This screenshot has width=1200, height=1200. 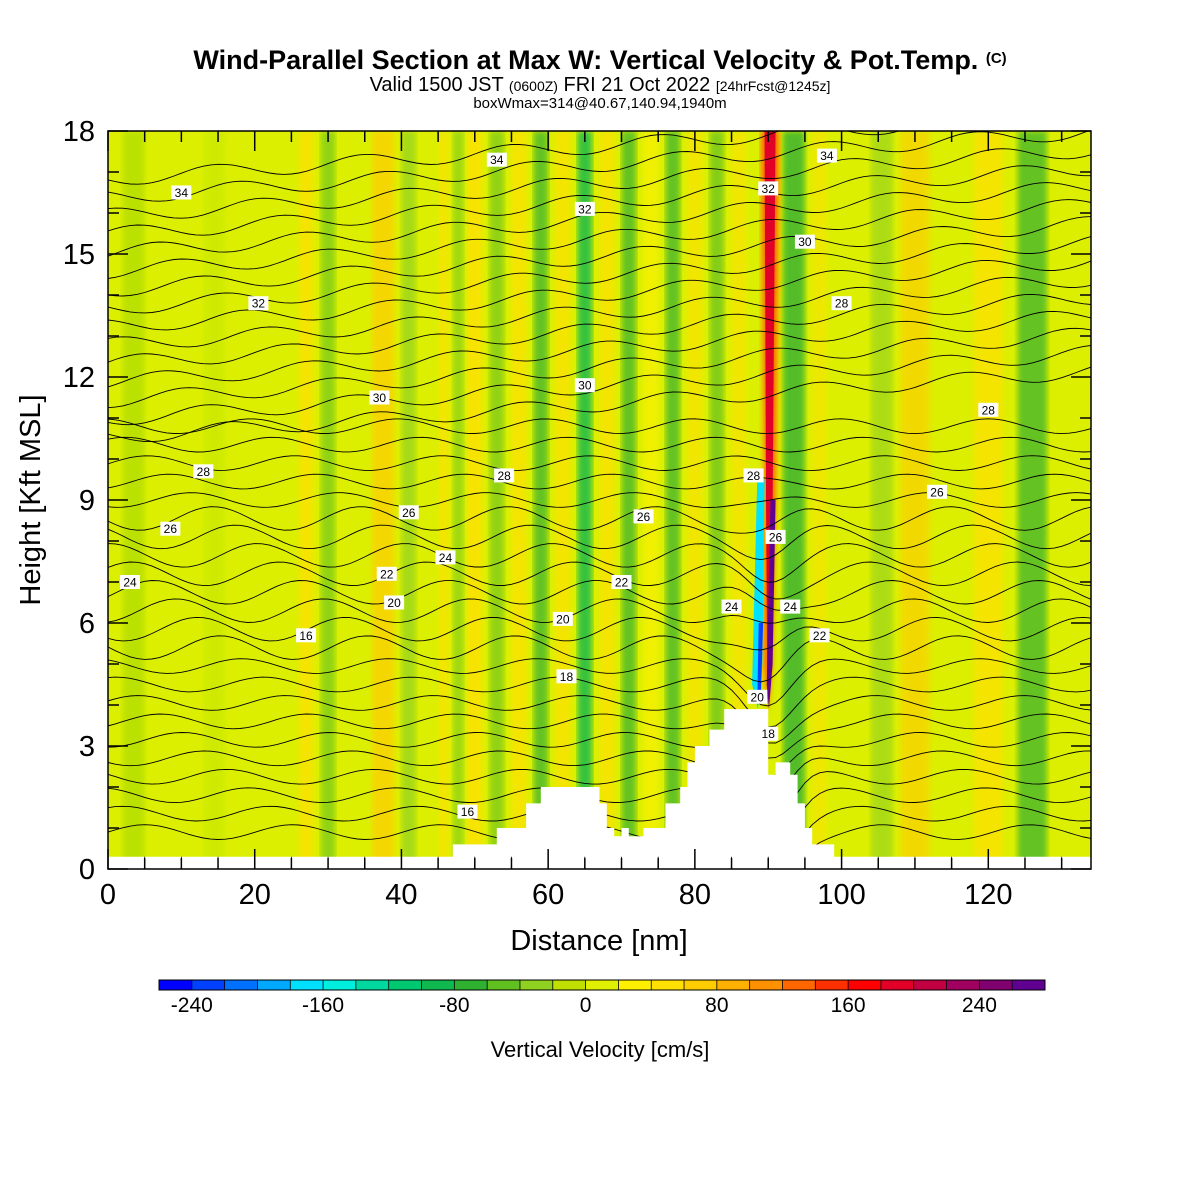 I want to click on downdraft-core, so click(x=760, y=664).